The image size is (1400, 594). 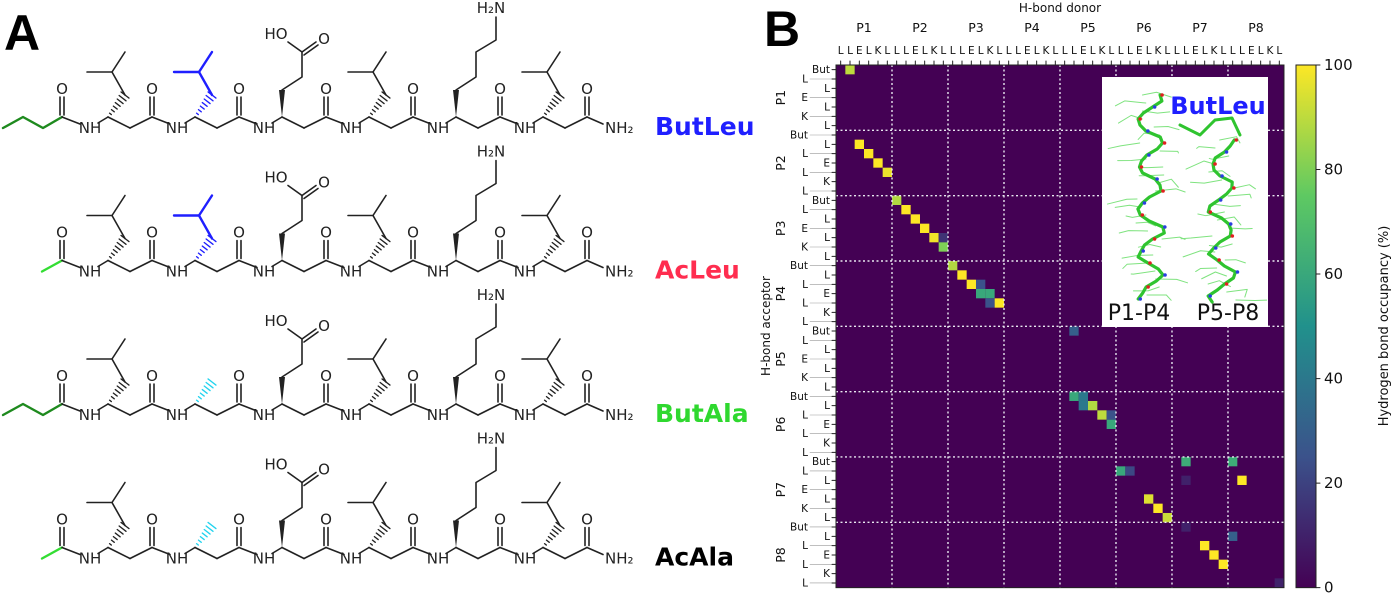 I want to click on glutamate-side-chain, so click(x=292, y=209).